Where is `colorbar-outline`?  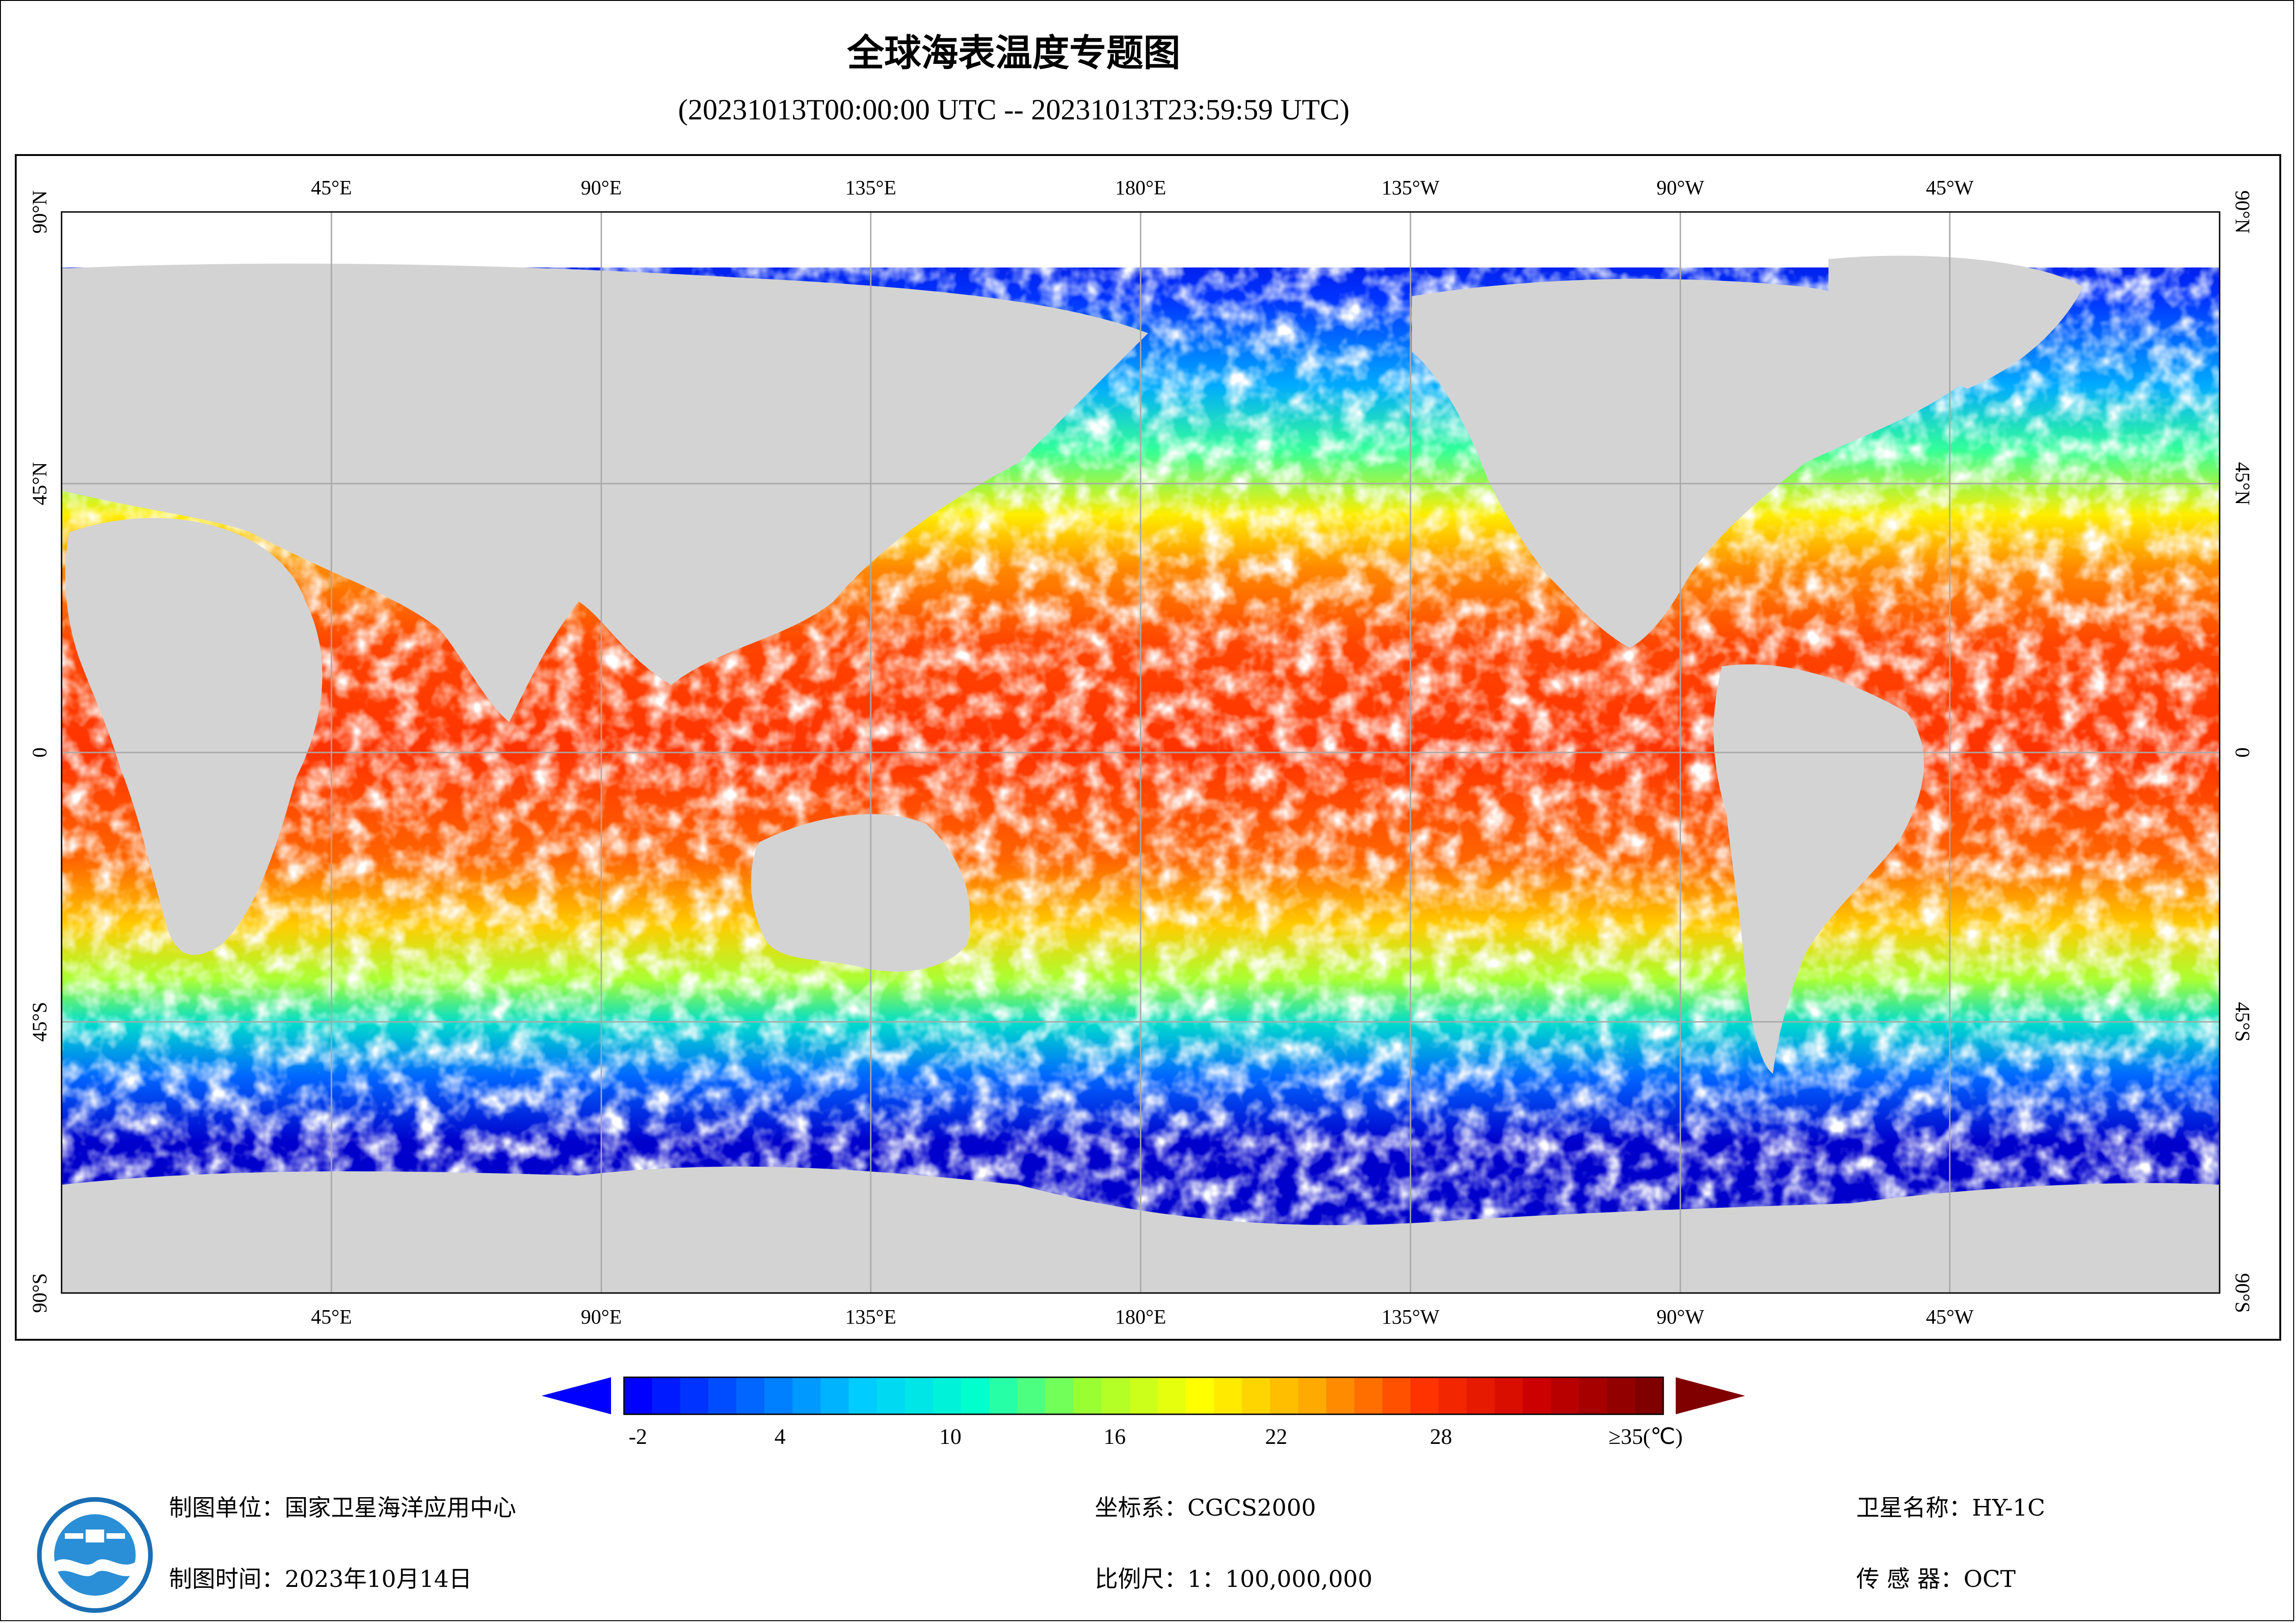
colorbar-outline is located at coordinates (1143, 1395).